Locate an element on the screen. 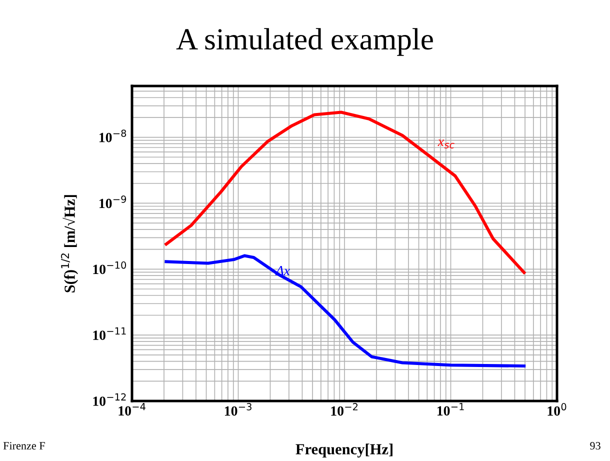 This screenshot has height=461, width=610. x-tick-label: 10$^{−2}$ is located at coordinates (344, 409).